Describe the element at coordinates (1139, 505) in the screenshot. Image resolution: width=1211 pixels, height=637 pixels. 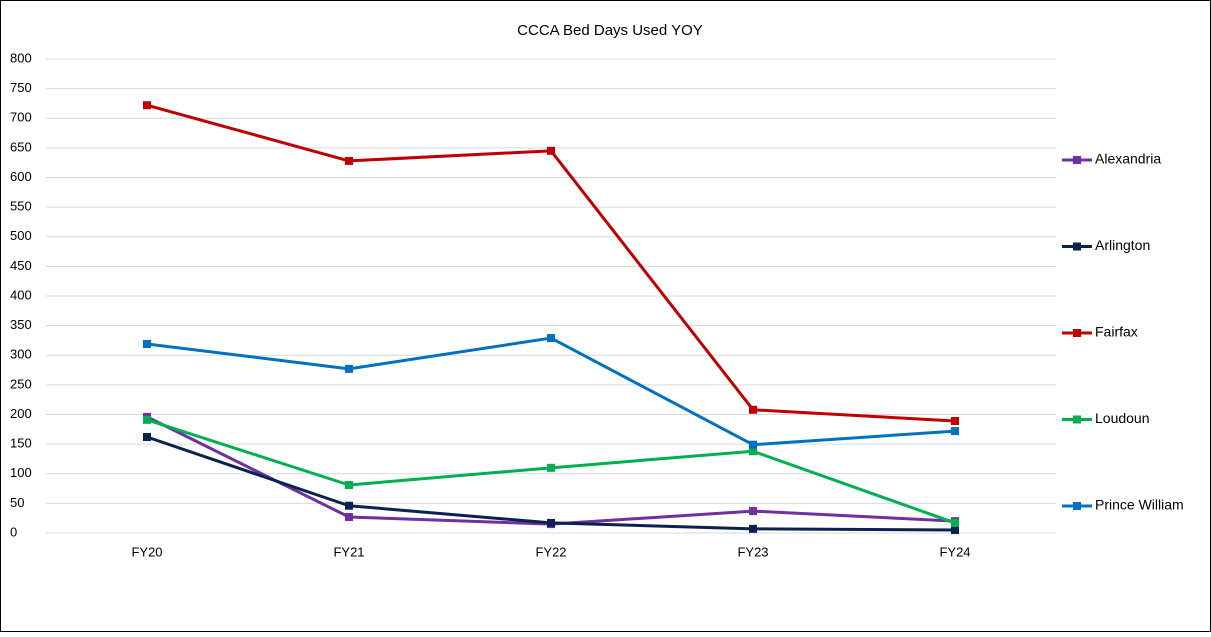
I see `legend-label: Prince William` at that location.